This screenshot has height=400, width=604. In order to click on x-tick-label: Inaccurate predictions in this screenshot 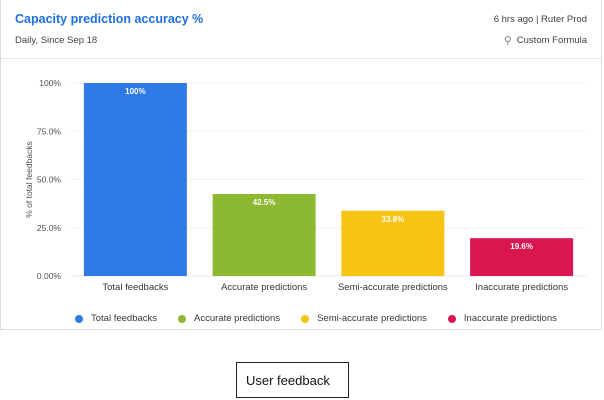, I will do `click(521, 287)`.